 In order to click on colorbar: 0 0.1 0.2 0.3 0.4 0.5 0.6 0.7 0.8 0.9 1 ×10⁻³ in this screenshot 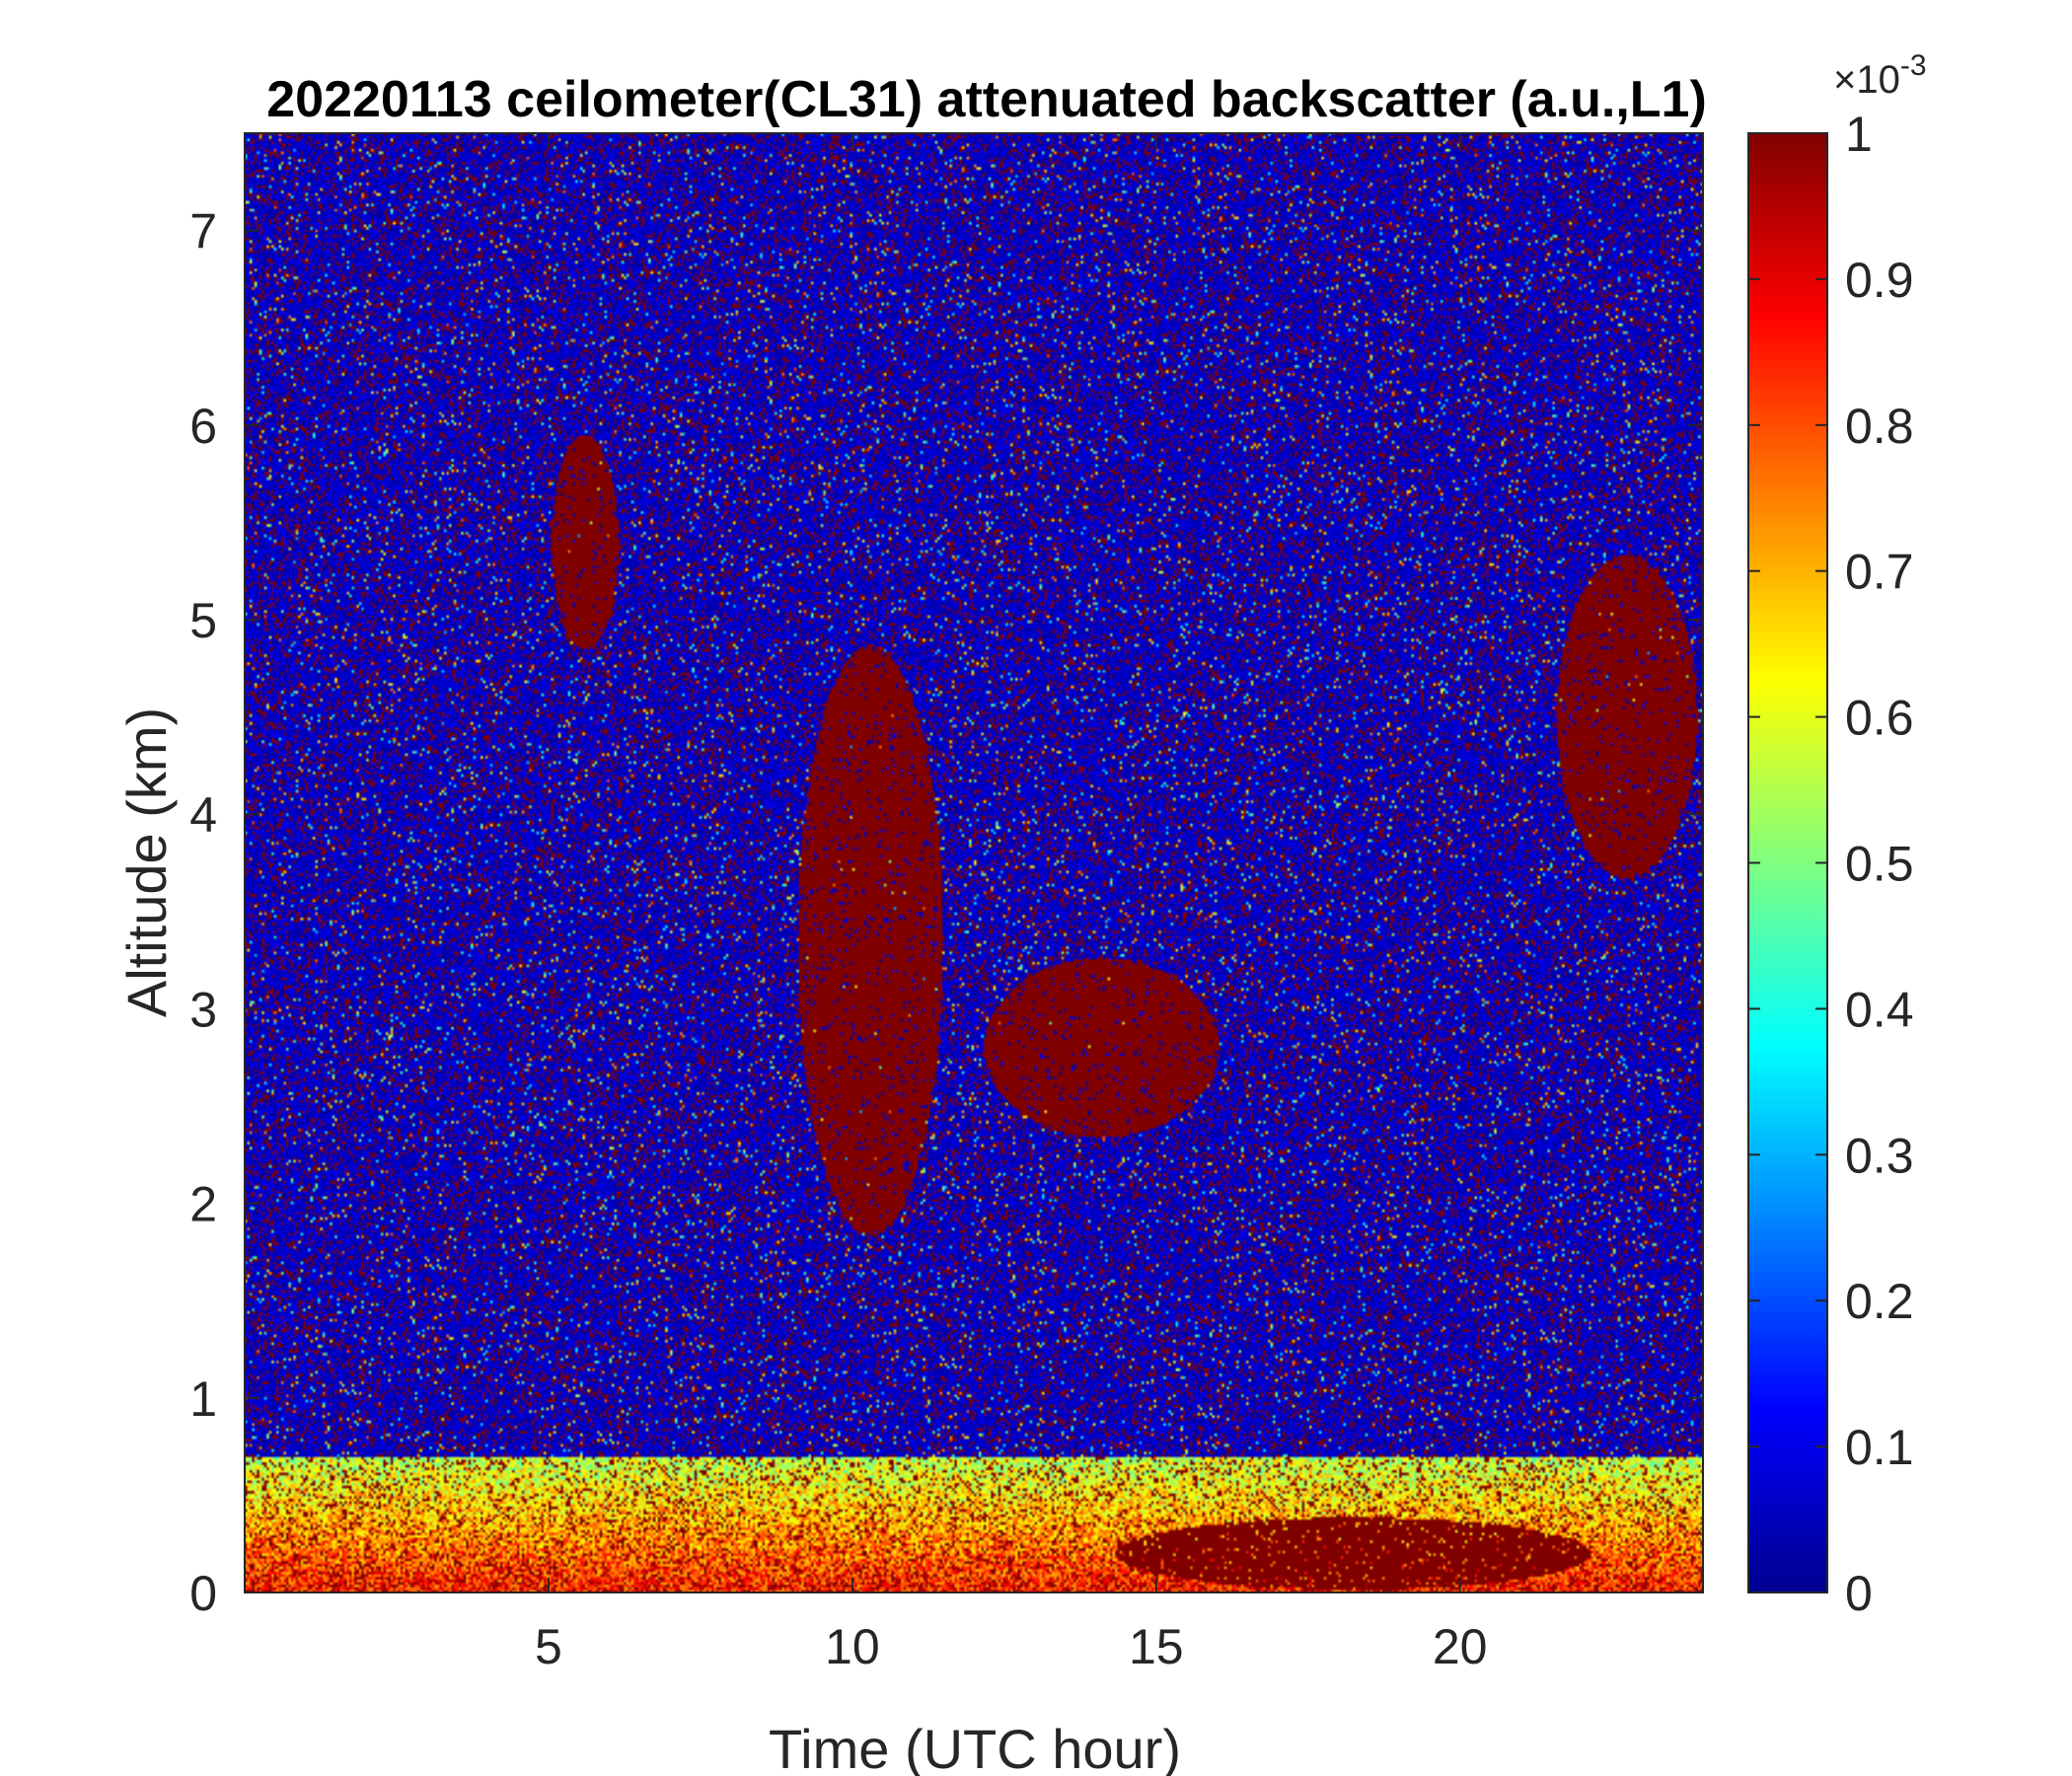, I will do `click(1837, 835)`.